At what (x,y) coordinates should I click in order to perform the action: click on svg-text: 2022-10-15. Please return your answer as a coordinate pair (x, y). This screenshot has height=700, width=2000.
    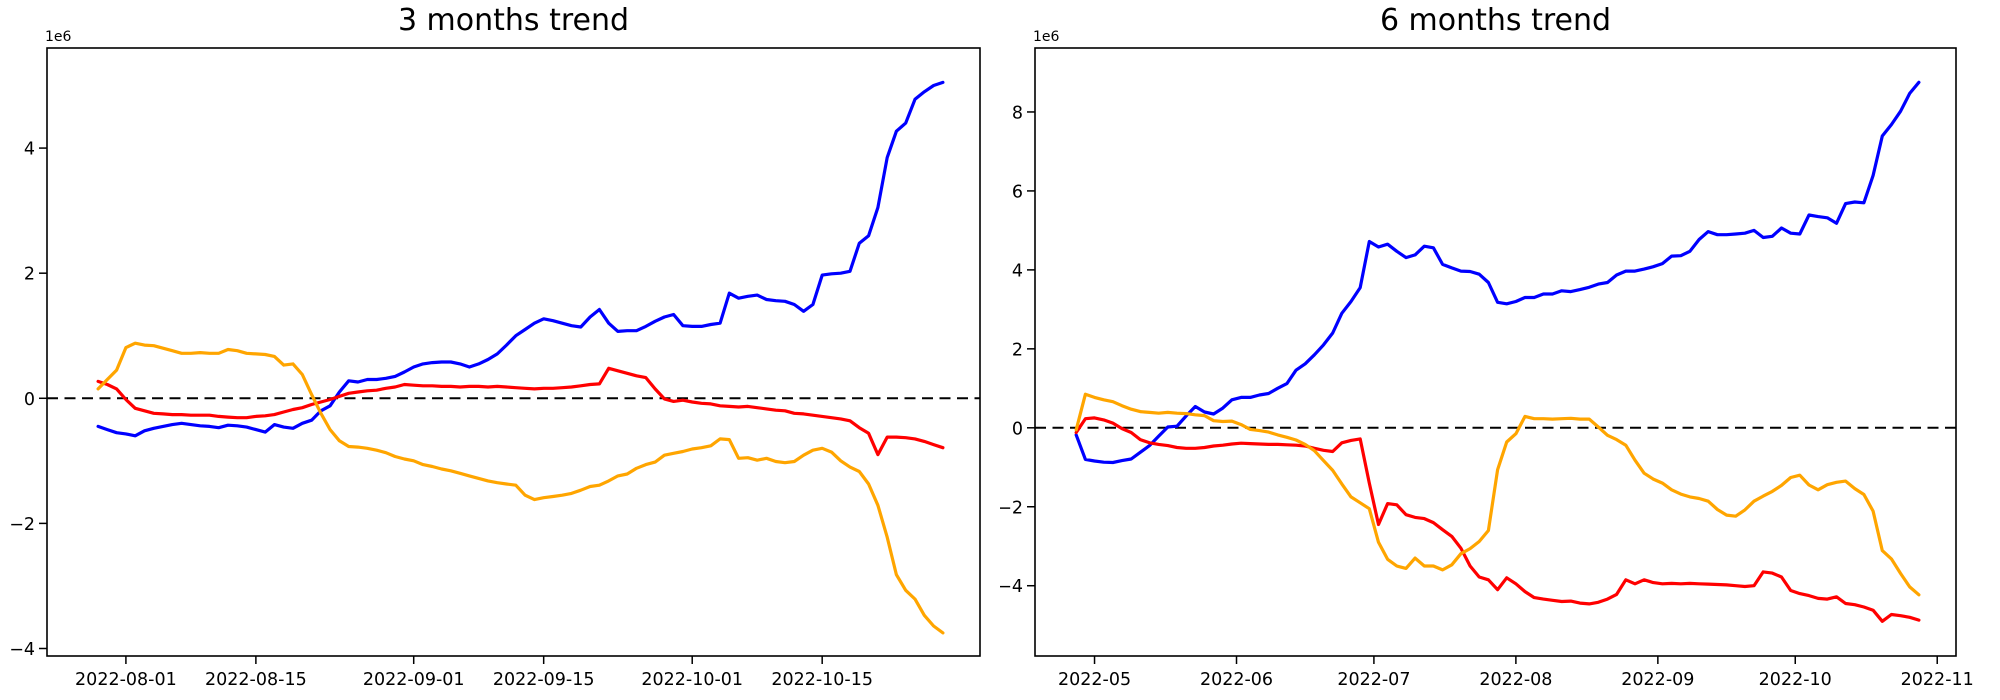
    Looking at the image, I should click on (822, 680).